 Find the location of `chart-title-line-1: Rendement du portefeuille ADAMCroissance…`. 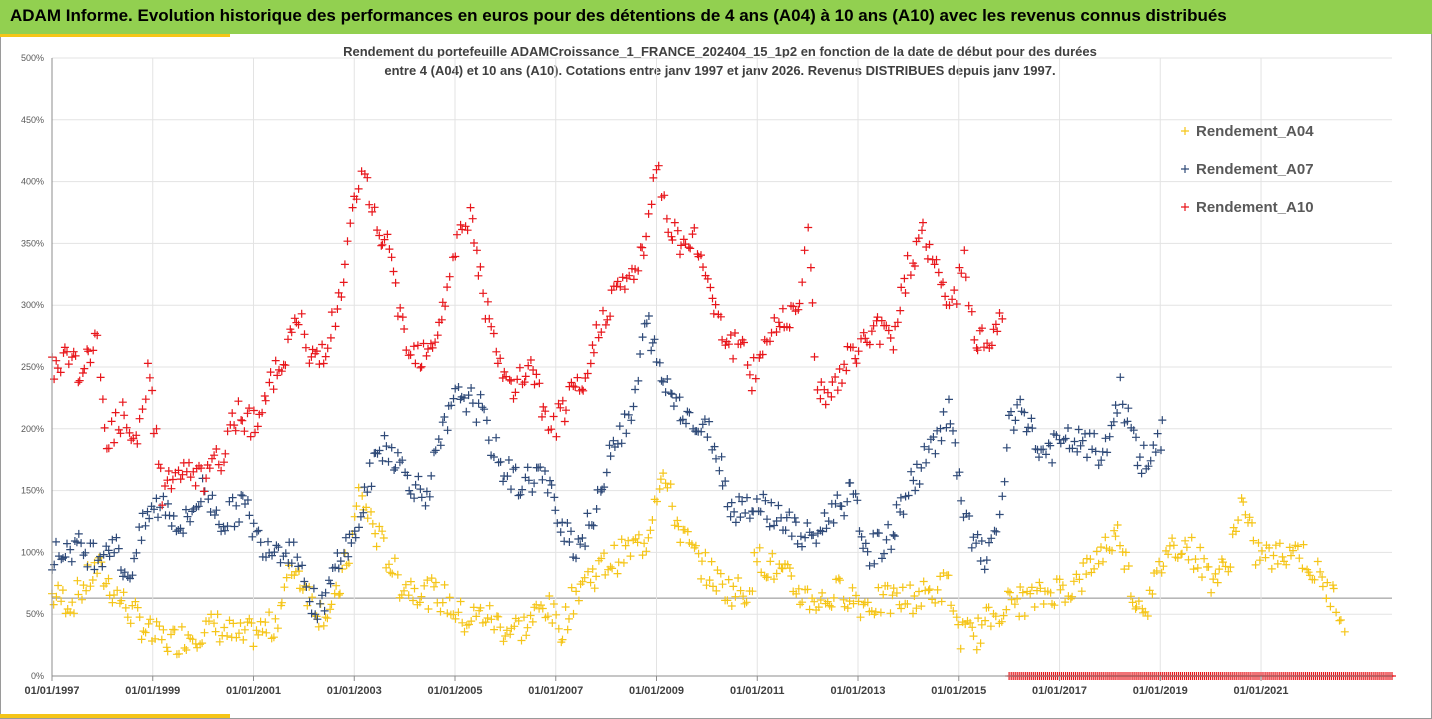

chart-title-line-1: Rendement du portefeuille ADAMCroissance… is located at coordinates (720, 51).